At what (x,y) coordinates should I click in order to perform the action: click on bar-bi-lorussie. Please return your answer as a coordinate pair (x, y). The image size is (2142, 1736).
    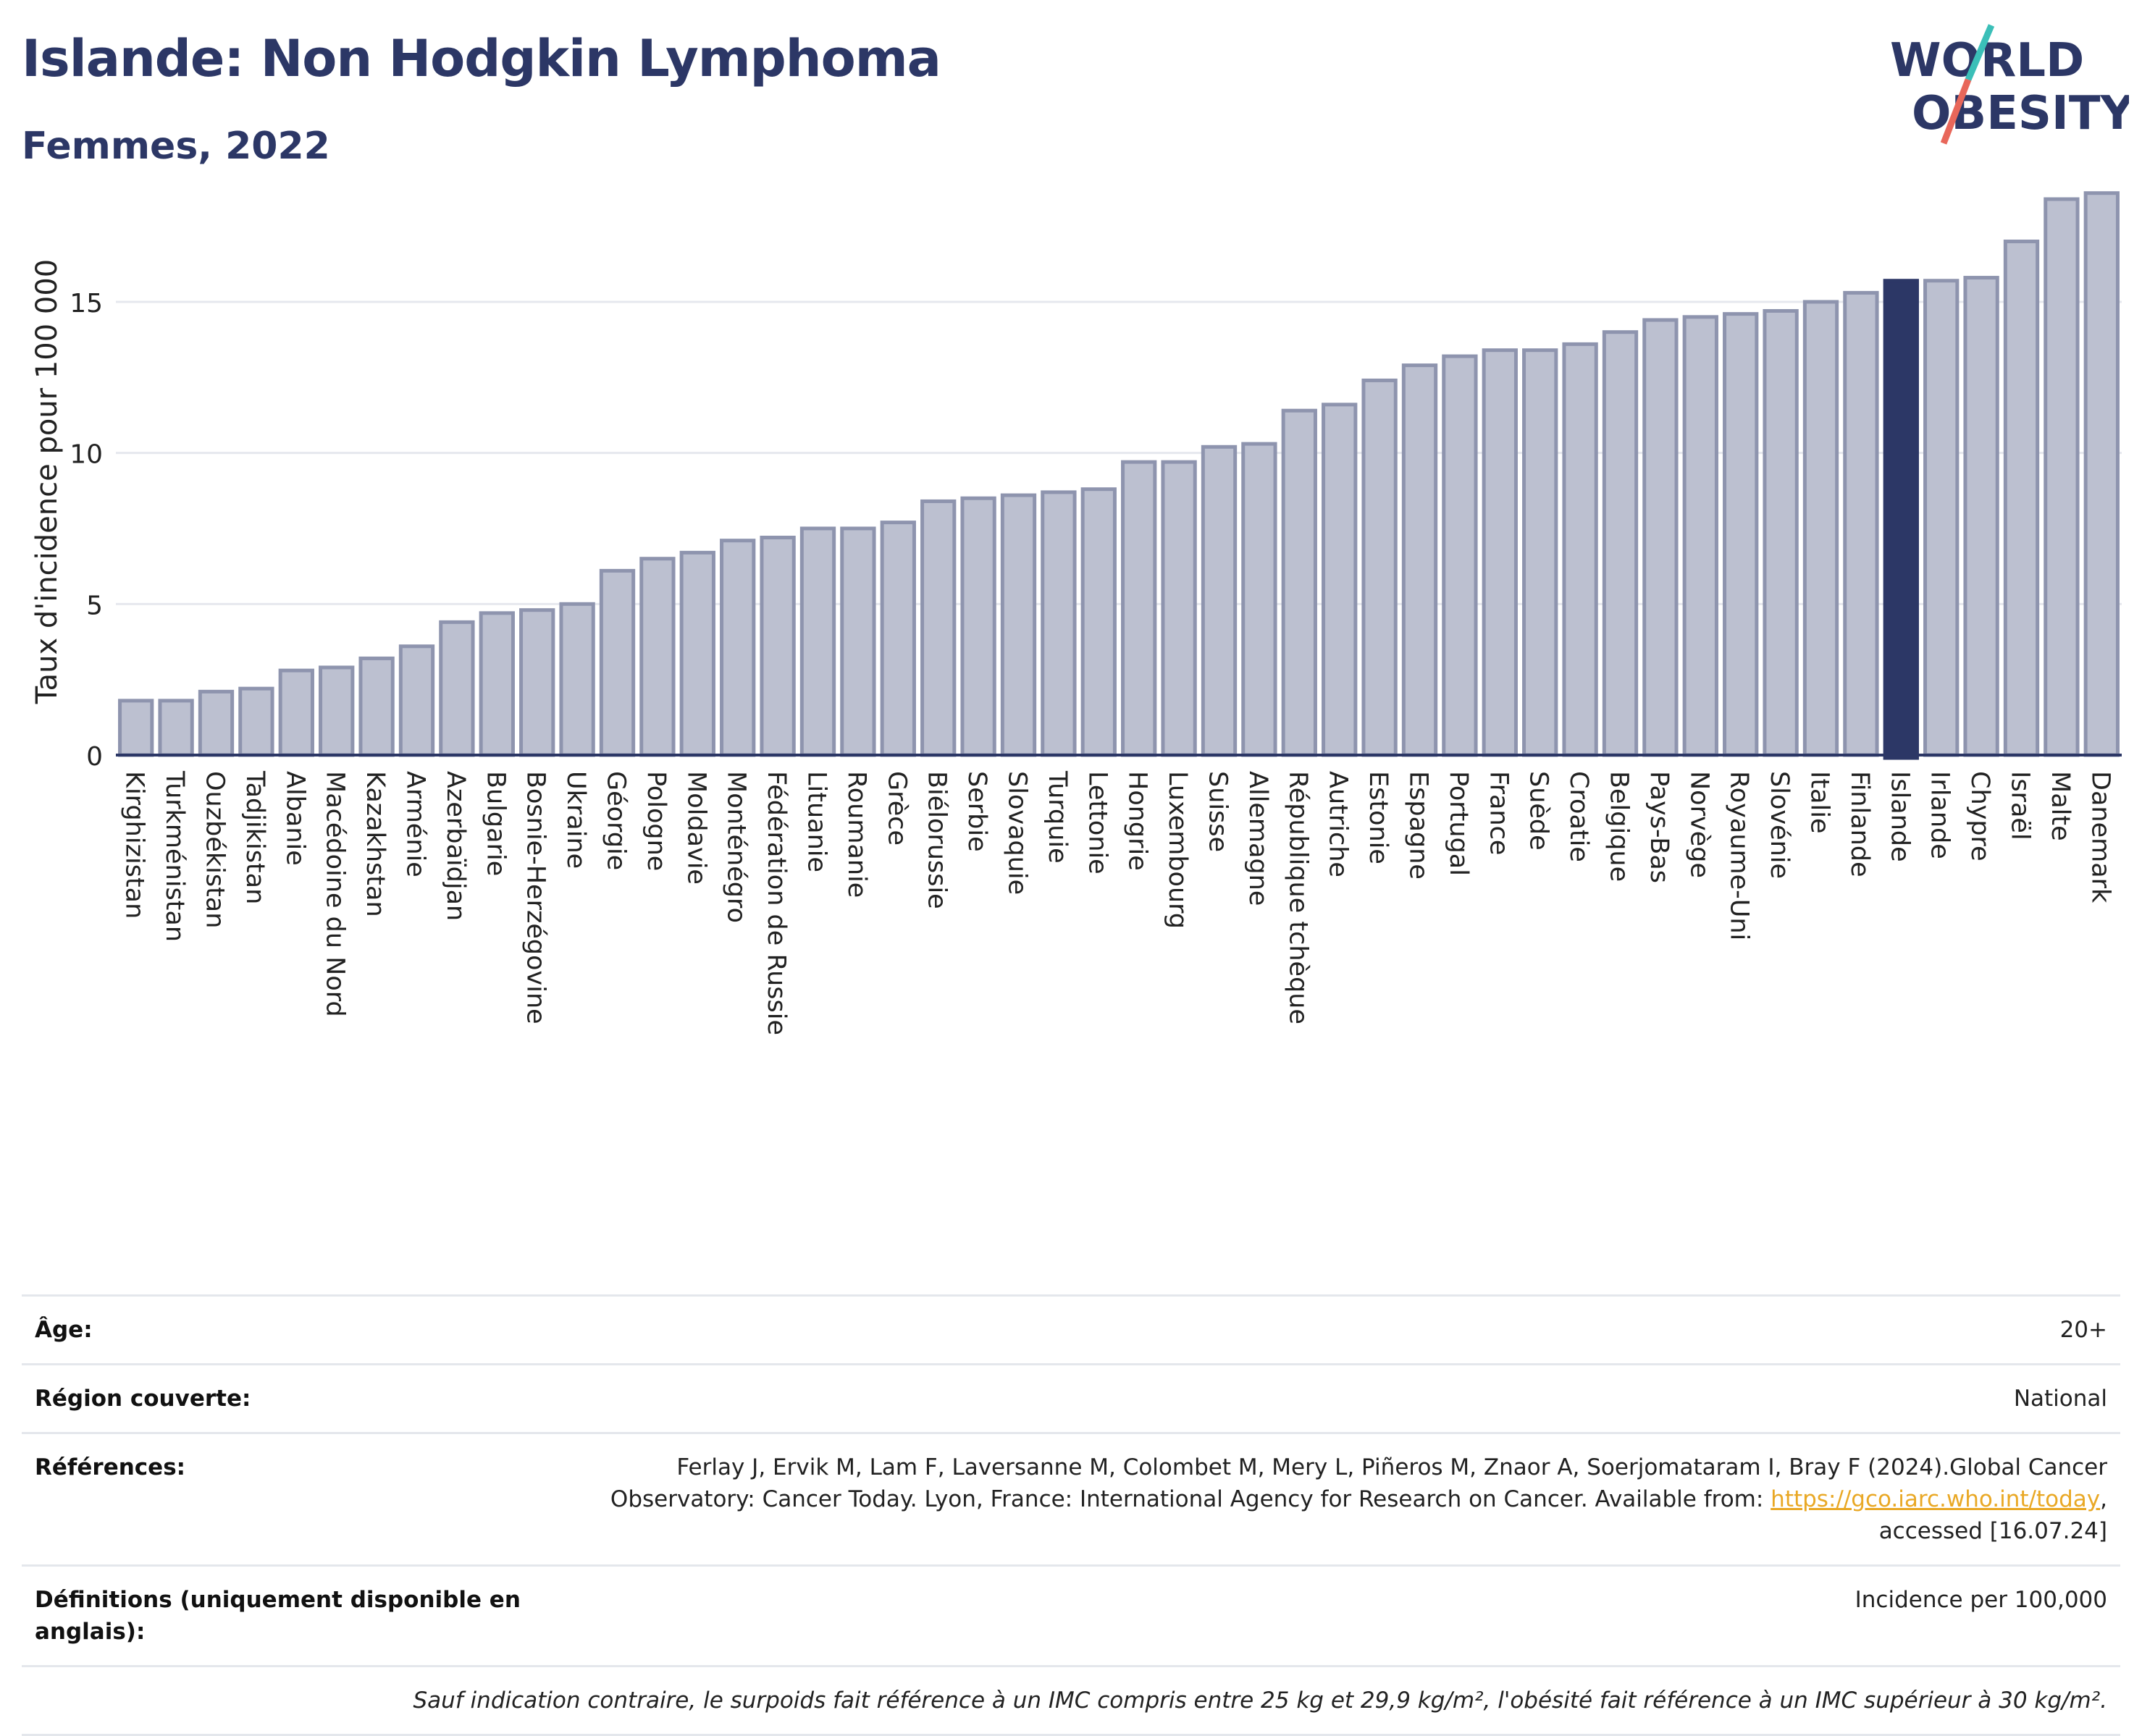
    Looking at the image, I should click on (938, 628).